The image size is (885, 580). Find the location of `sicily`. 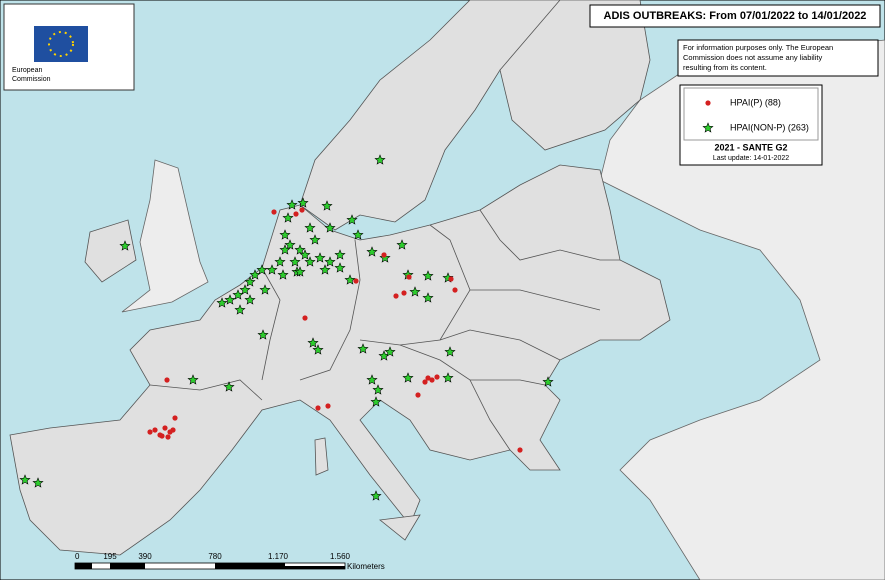

sicily is located at coordinates (400, 527).